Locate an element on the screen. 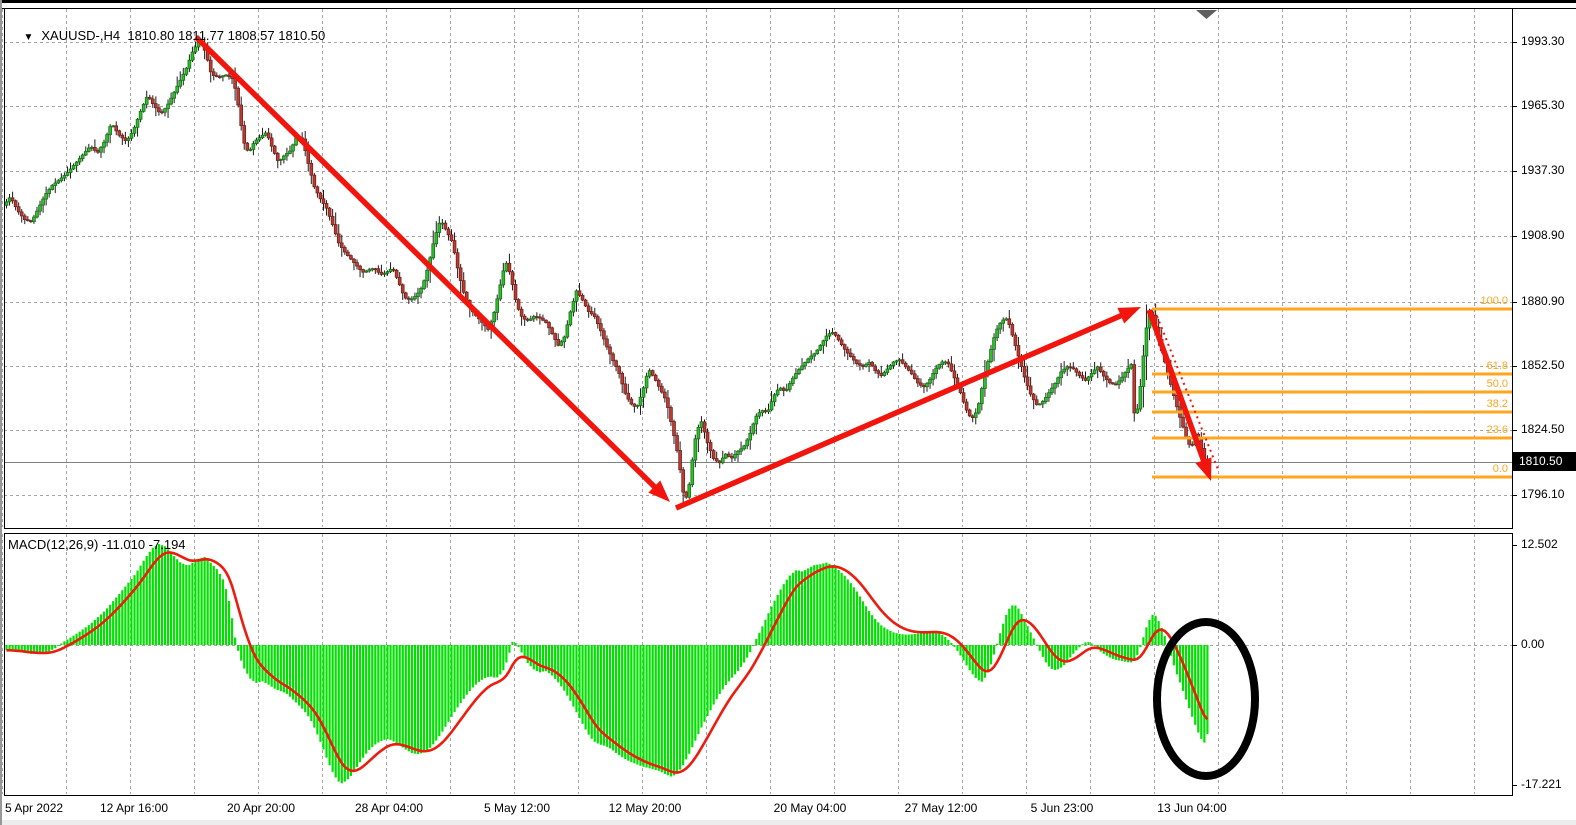  time-axis-label: 12 Apr 16:00 is located at coordinates (134, 808).